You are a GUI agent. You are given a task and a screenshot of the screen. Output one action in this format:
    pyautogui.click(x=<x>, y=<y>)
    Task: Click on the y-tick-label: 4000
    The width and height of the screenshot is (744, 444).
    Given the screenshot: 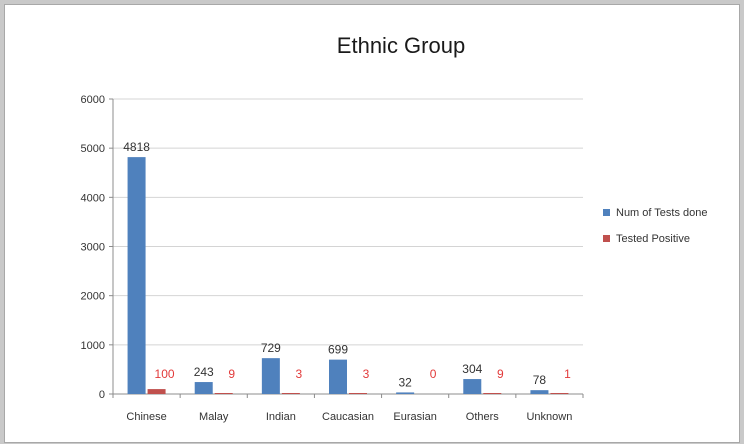 What is the action you would take?
    pyautogui.click(x=93, y=198)
    